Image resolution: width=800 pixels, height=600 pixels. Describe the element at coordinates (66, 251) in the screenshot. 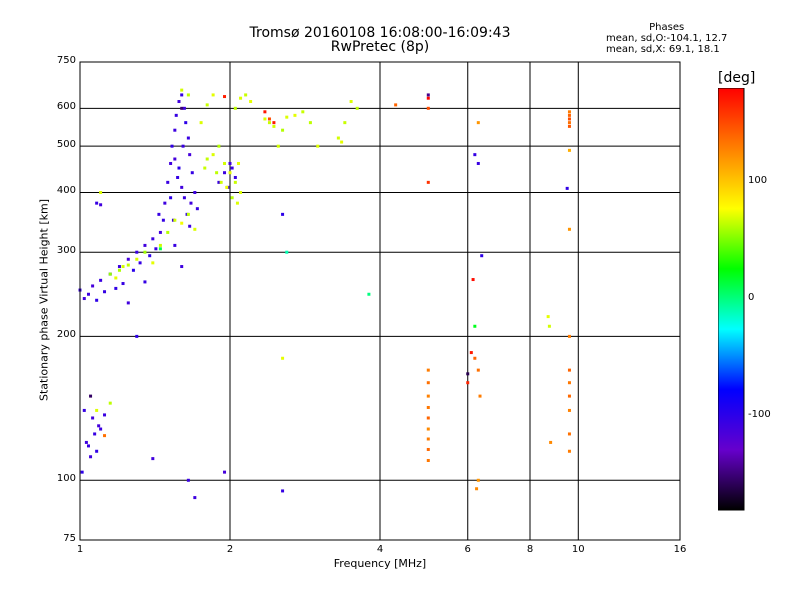

I see `y-tick-label: 300` at that location.